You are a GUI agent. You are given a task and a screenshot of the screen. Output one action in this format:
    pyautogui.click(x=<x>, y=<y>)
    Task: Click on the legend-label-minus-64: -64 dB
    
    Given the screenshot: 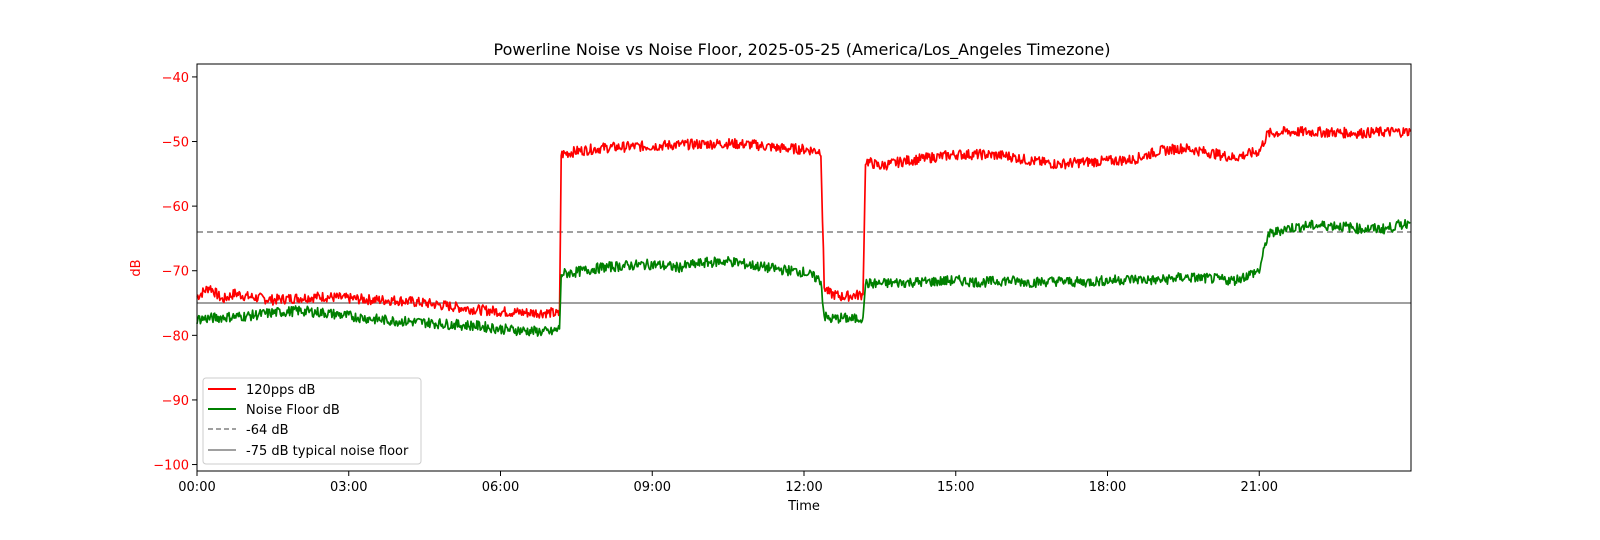 What is the action you would take?
    pyautogui.click(x=267, y=430)
    